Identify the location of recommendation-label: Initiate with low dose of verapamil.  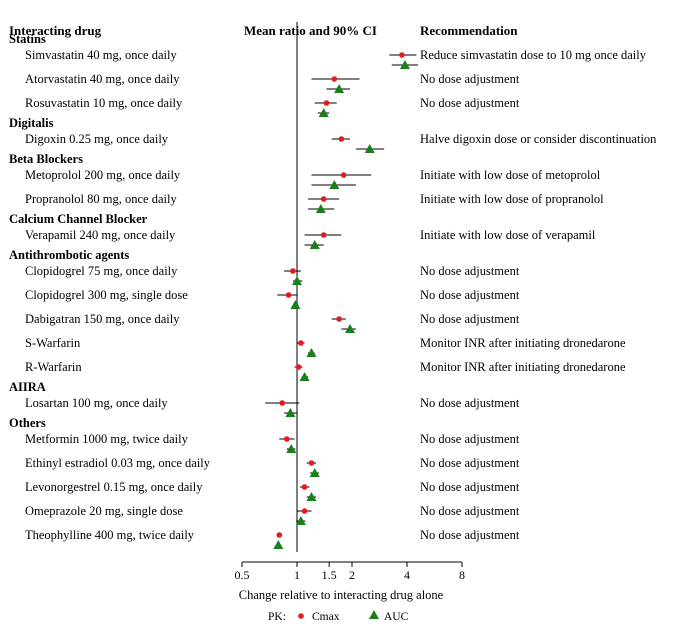
(508, 235).